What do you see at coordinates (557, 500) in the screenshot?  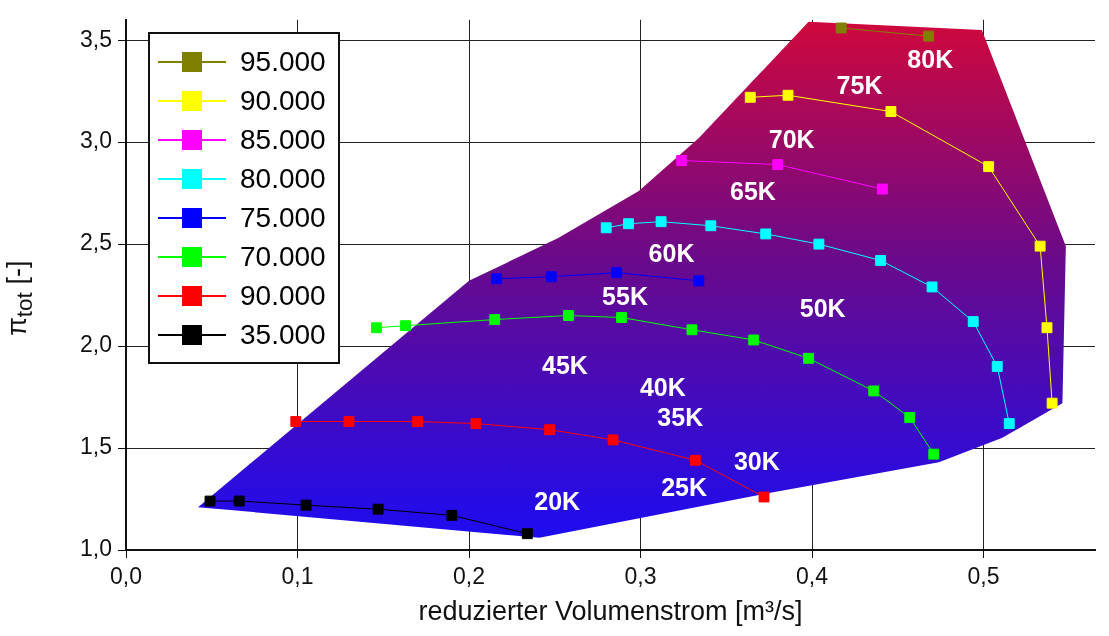 I see `annotation: 20K` at bounding box center [557, 500].